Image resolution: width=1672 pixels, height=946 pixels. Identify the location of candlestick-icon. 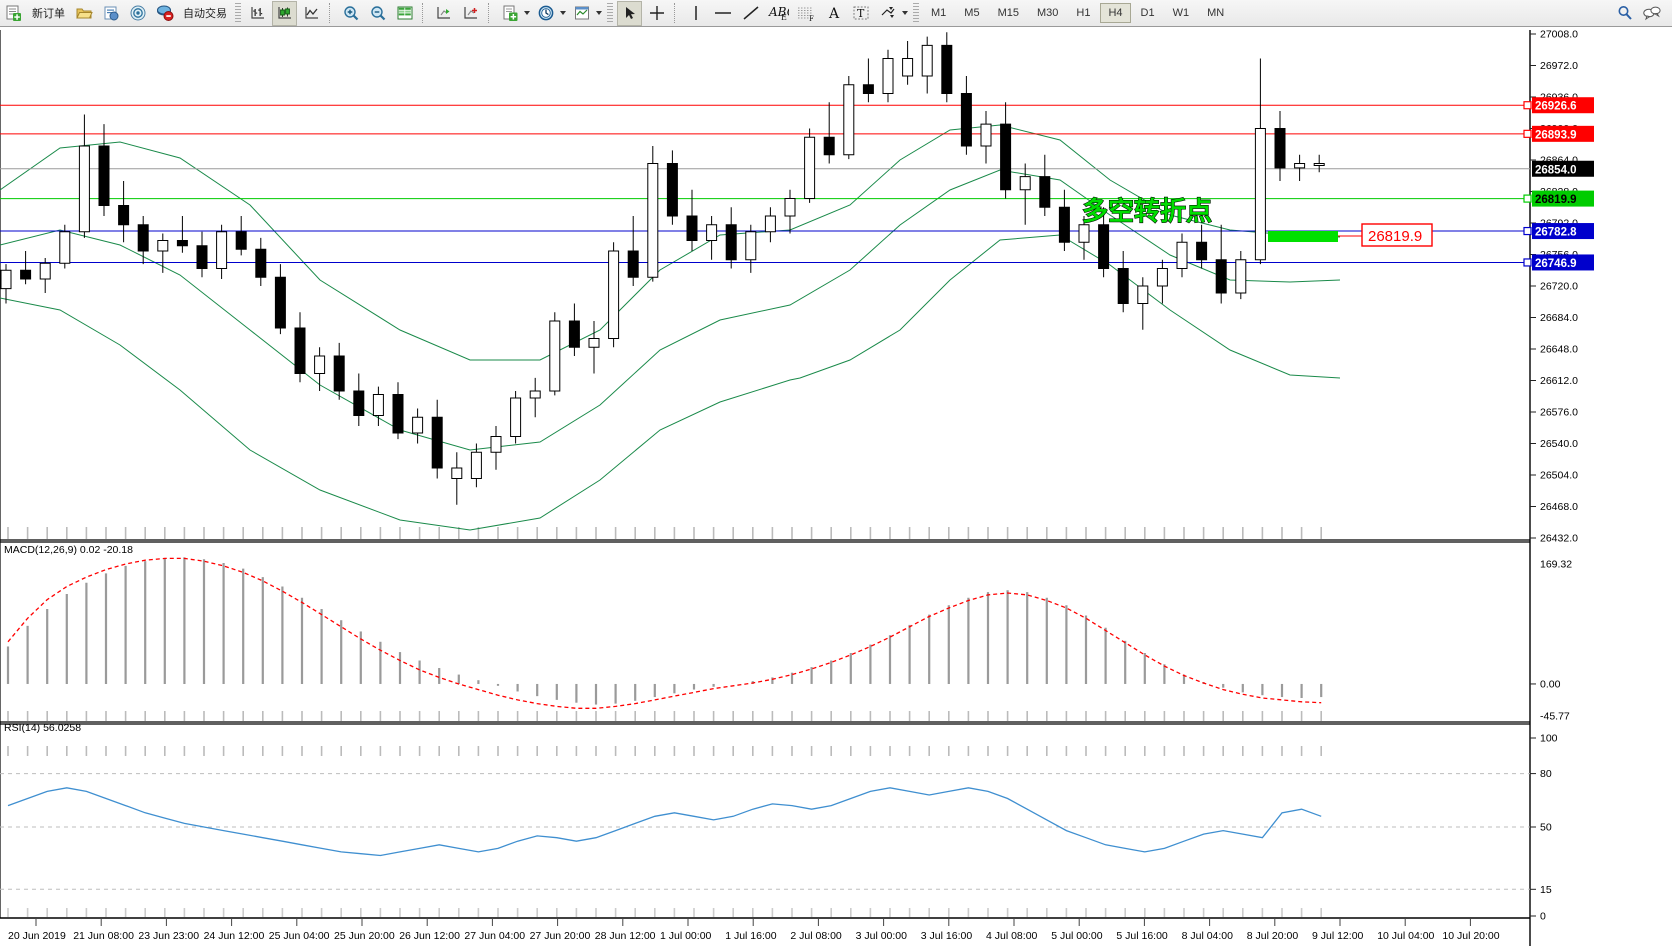
(284, 13).